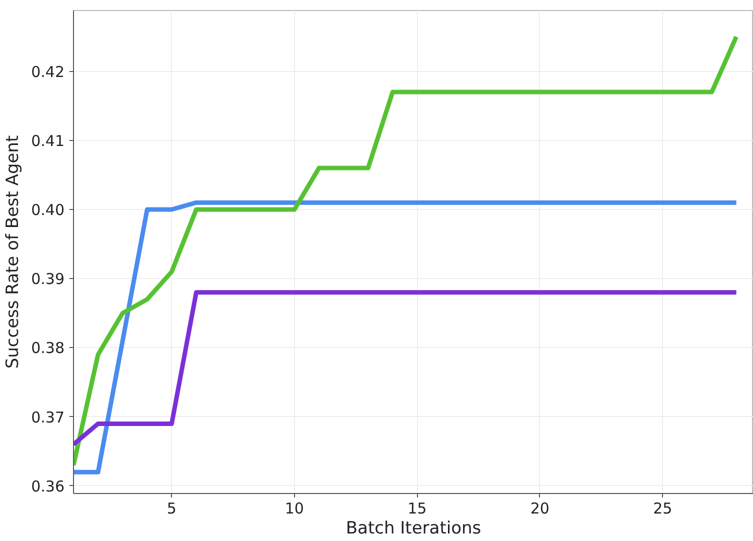 This screenshot has height=541, width=753. What do you see at coordinates (48, 141) in the screenshot?
I see `y-tick-label: 0.41` at bounding box center [48, 141].